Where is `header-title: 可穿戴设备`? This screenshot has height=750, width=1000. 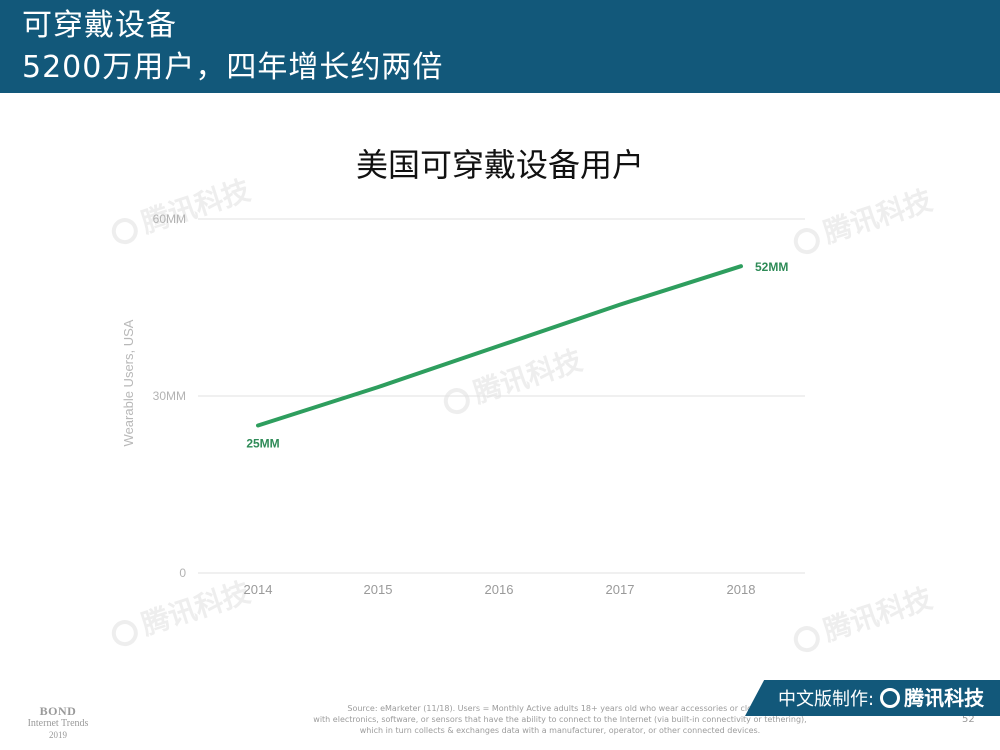
header-title: 可穿戴设备 is located at coordinates (99, 25).